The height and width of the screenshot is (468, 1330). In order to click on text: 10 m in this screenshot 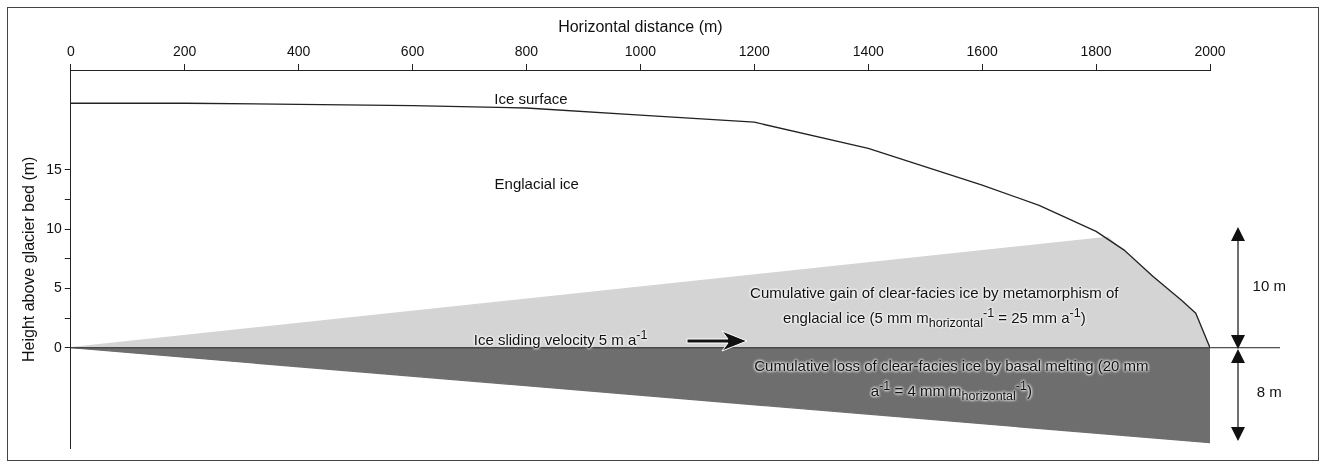, I will do `click(1269, 285)`.